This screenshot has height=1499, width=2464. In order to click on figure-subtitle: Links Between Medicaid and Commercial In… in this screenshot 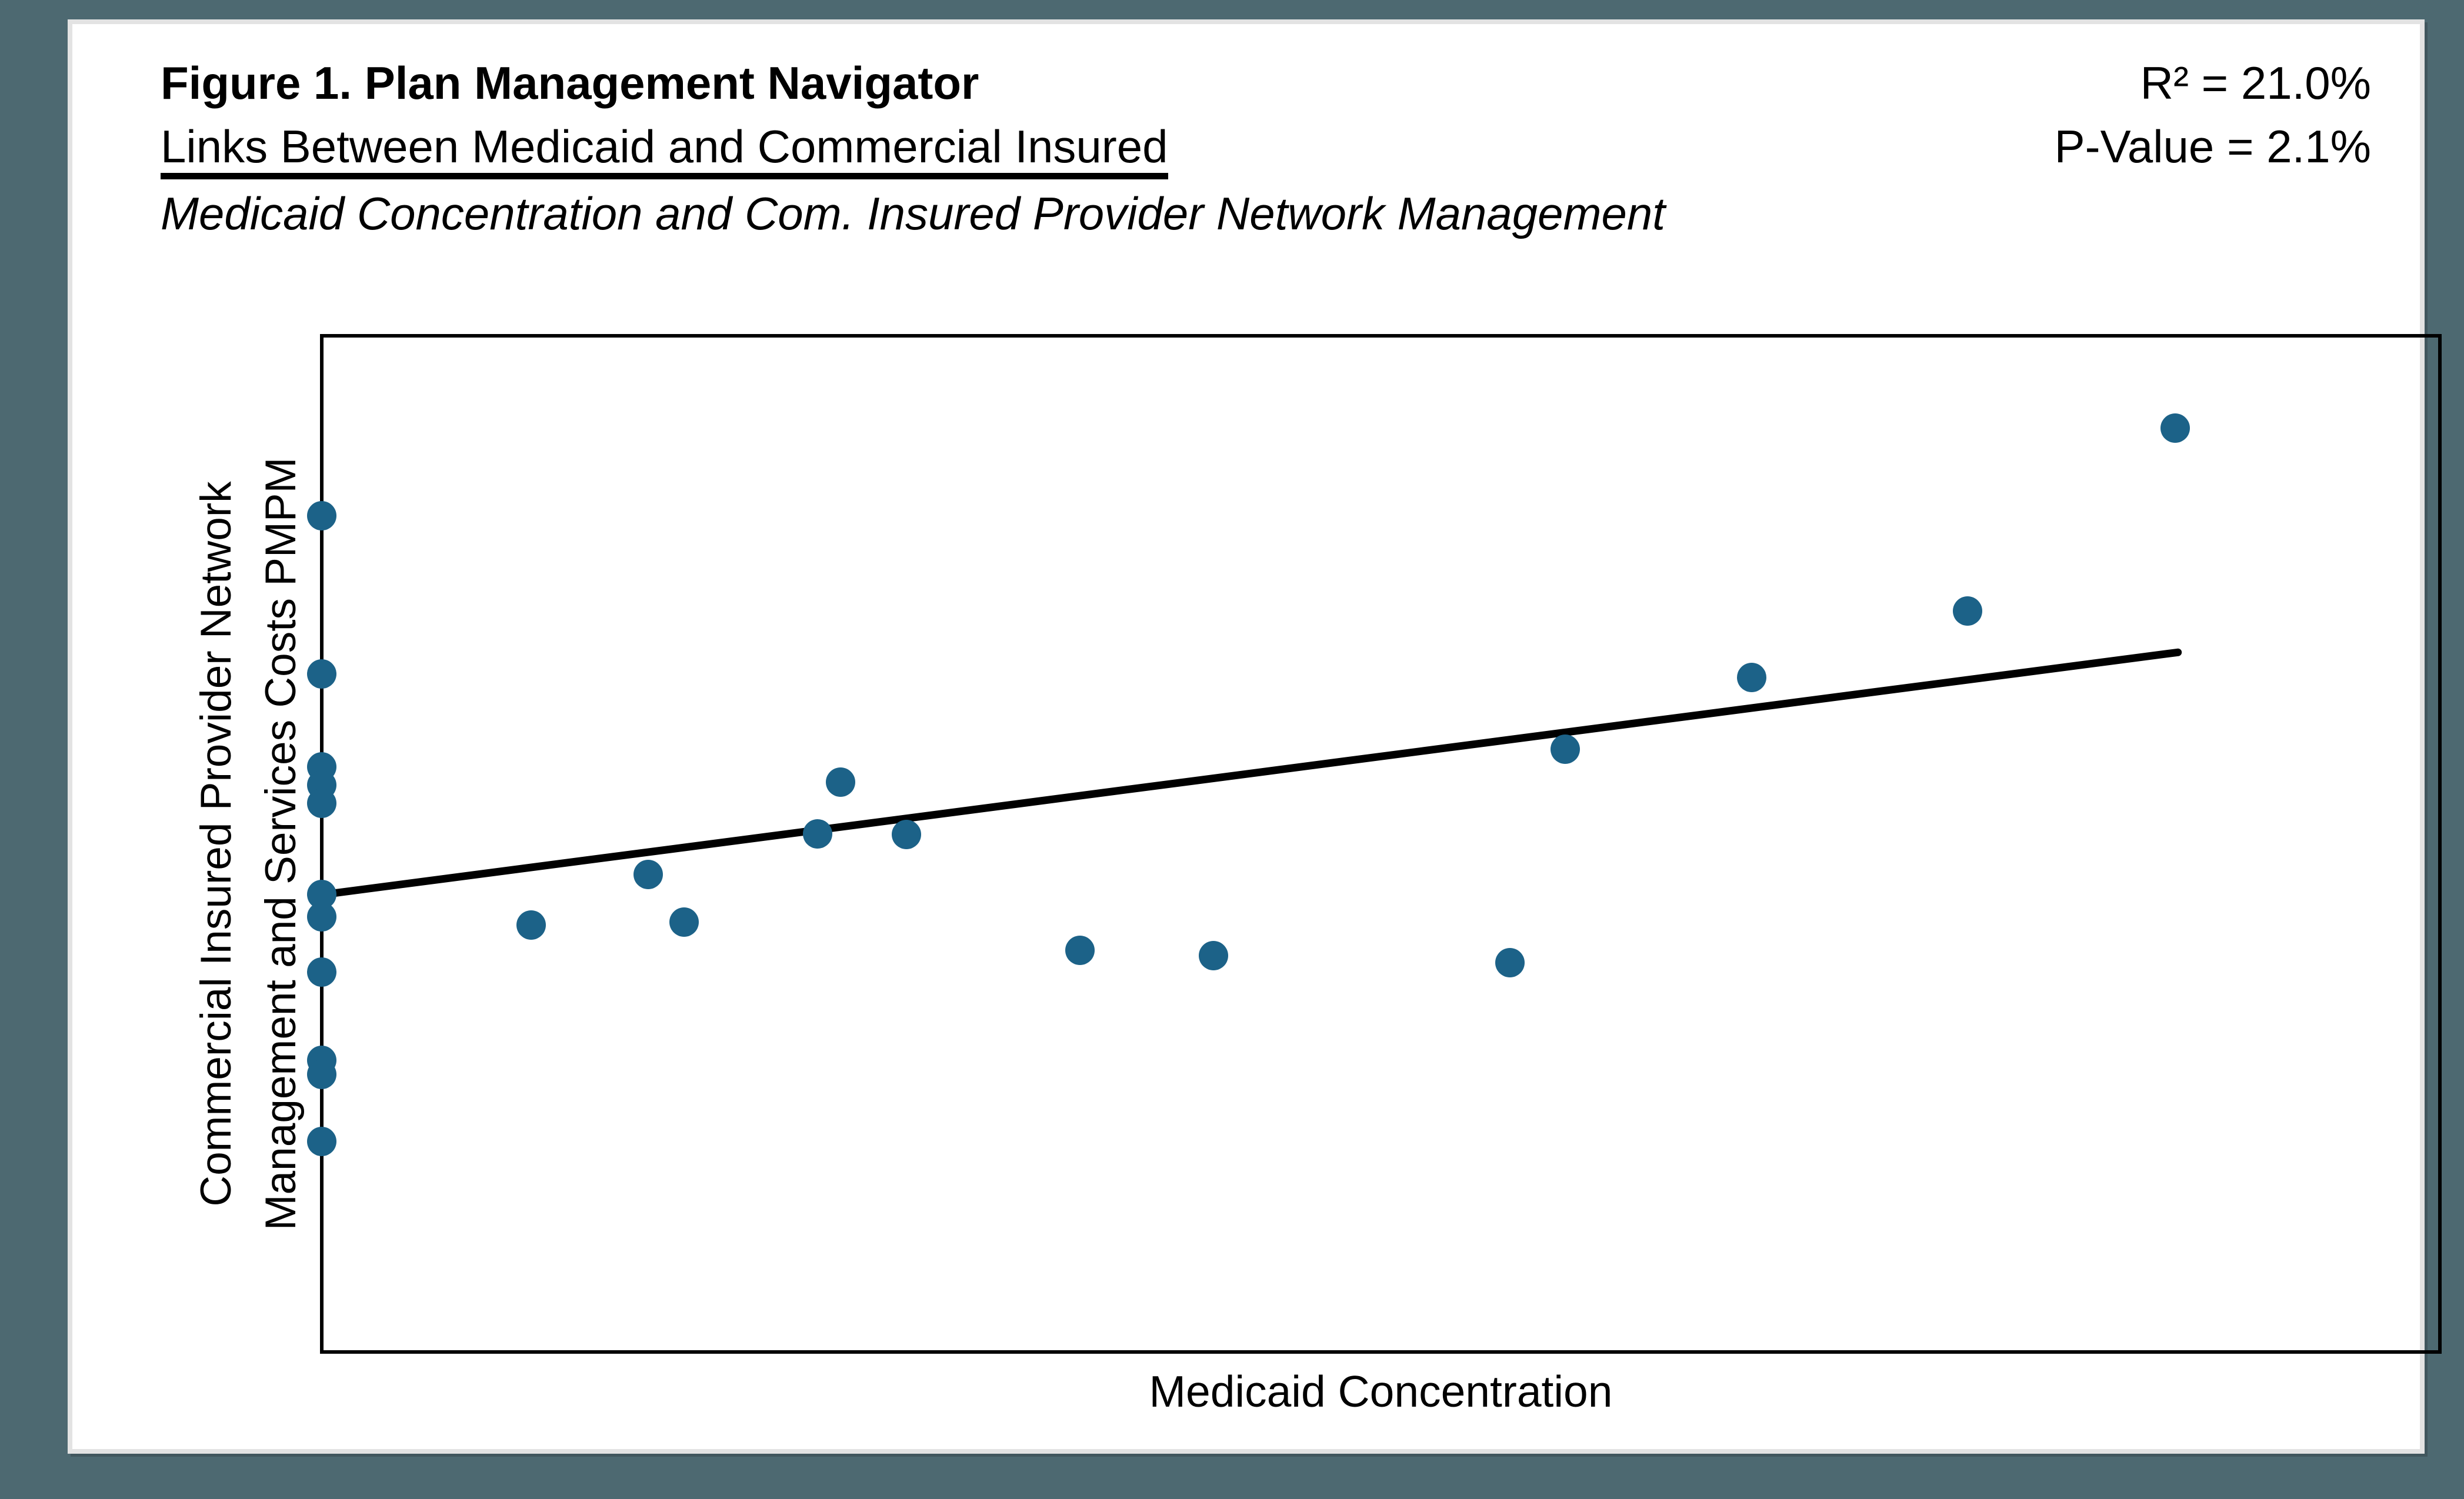, I will do `click(664, 151)`.